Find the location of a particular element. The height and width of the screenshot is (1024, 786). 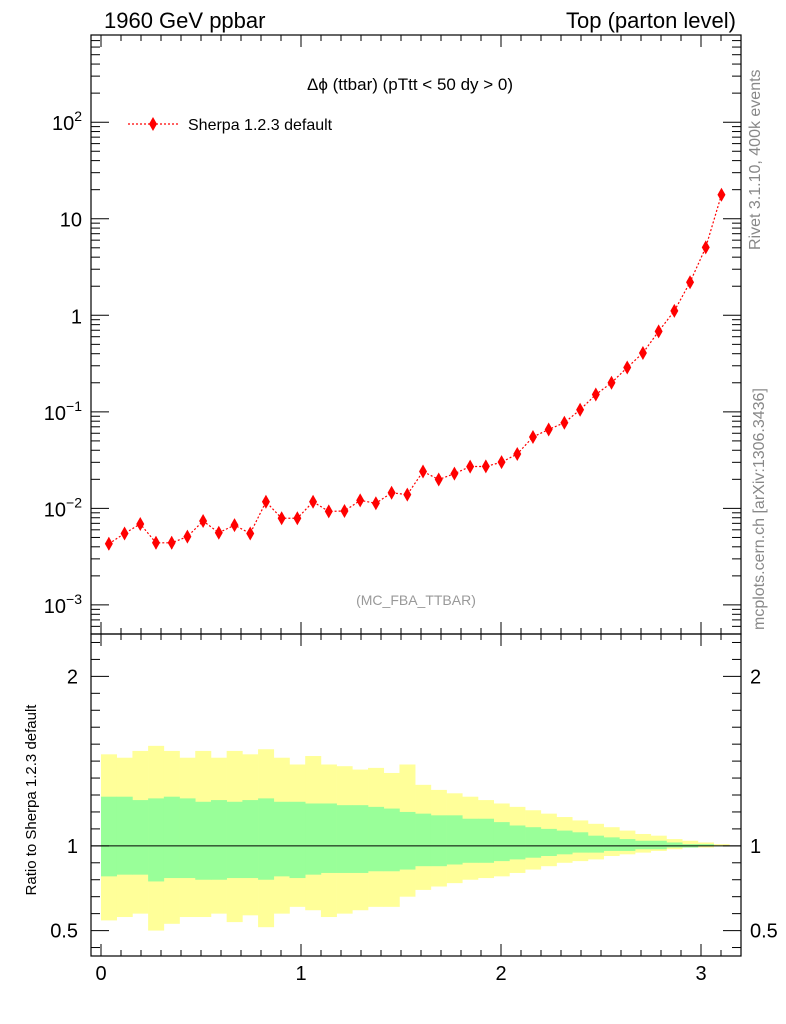

ratio-y-tick-label-right: 2 is located at coordinates (755, 677).